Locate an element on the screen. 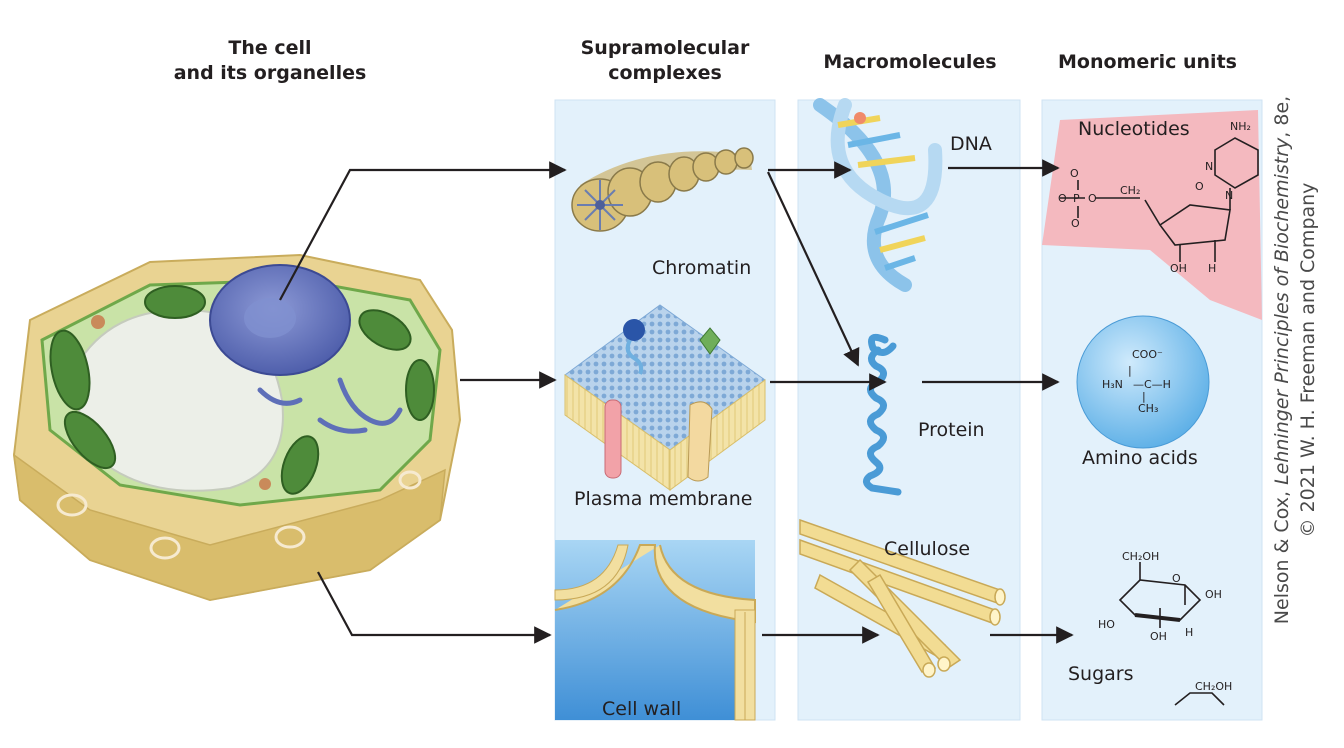 The image size is (1344, 748). sugar-atom-labels: CH₂OH O OH HO OH H CH₂OH is located at coordinates (1165, 621).